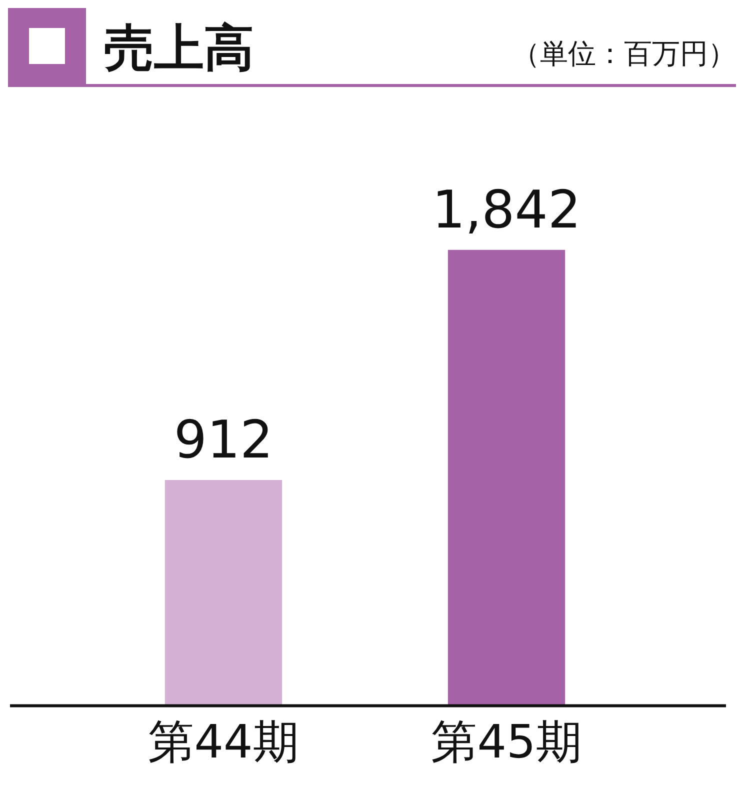 This screenshot has width=740, height=789. I want to click on data-label: 1,842, so click(506, 210).